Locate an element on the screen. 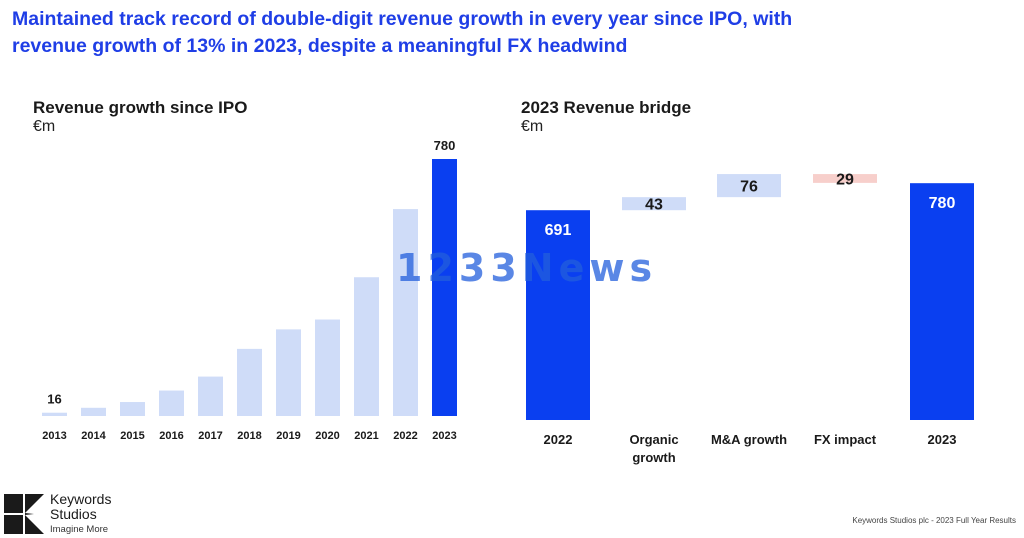 This screenshot has width=1024, height=538. bridge-value-2022: 691 is located at coordinates (558, 230).